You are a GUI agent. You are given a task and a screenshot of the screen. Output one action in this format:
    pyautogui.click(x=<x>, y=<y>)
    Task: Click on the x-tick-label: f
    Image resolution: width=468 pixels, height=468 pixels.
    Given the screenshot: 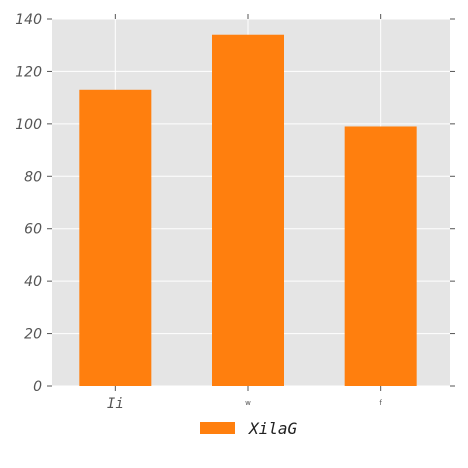 What is the action you would take?
    pyautogui.click(x=380, y=403)
    